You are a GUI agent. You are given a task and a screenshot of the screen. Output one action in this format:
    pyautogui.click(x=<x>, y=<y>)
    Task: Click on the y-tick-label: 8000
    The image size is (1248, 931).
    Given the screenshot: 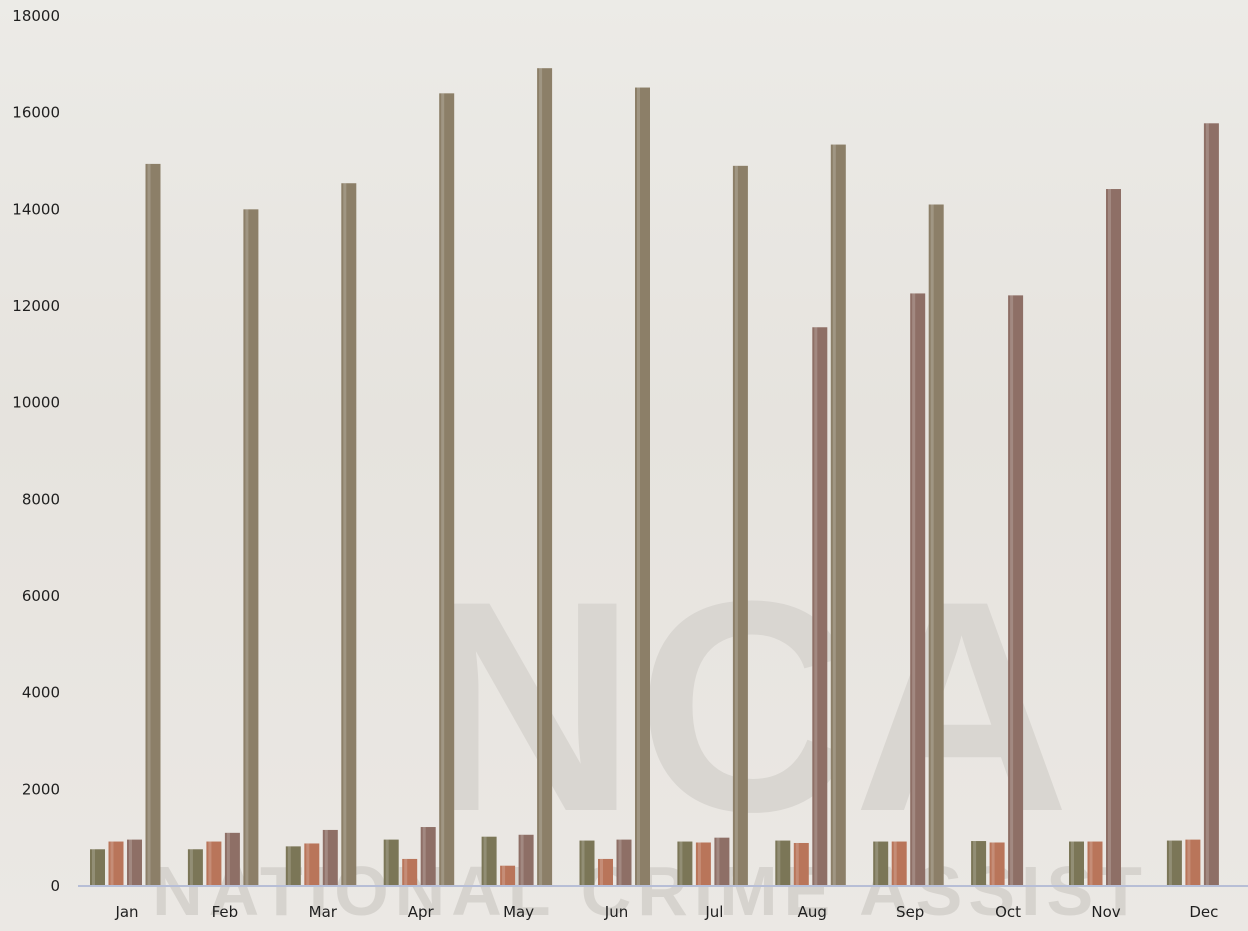 What is the action you would take?
    pyautogui.click(x=41, y=499)
    